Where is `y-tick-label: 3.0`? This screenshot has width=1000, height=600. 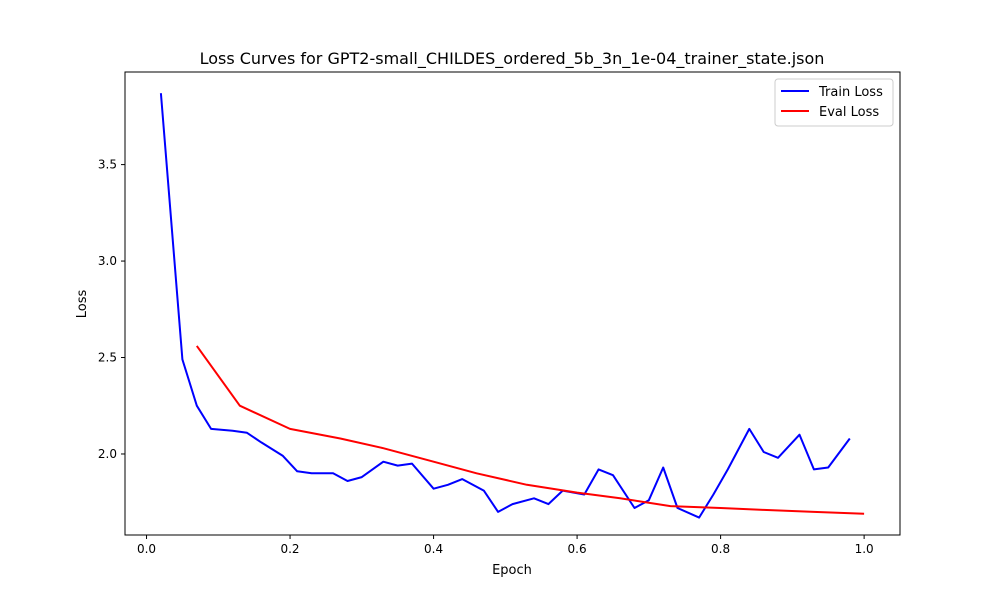 y-tick-label: 3.0 is located at coordinates (107, 261).